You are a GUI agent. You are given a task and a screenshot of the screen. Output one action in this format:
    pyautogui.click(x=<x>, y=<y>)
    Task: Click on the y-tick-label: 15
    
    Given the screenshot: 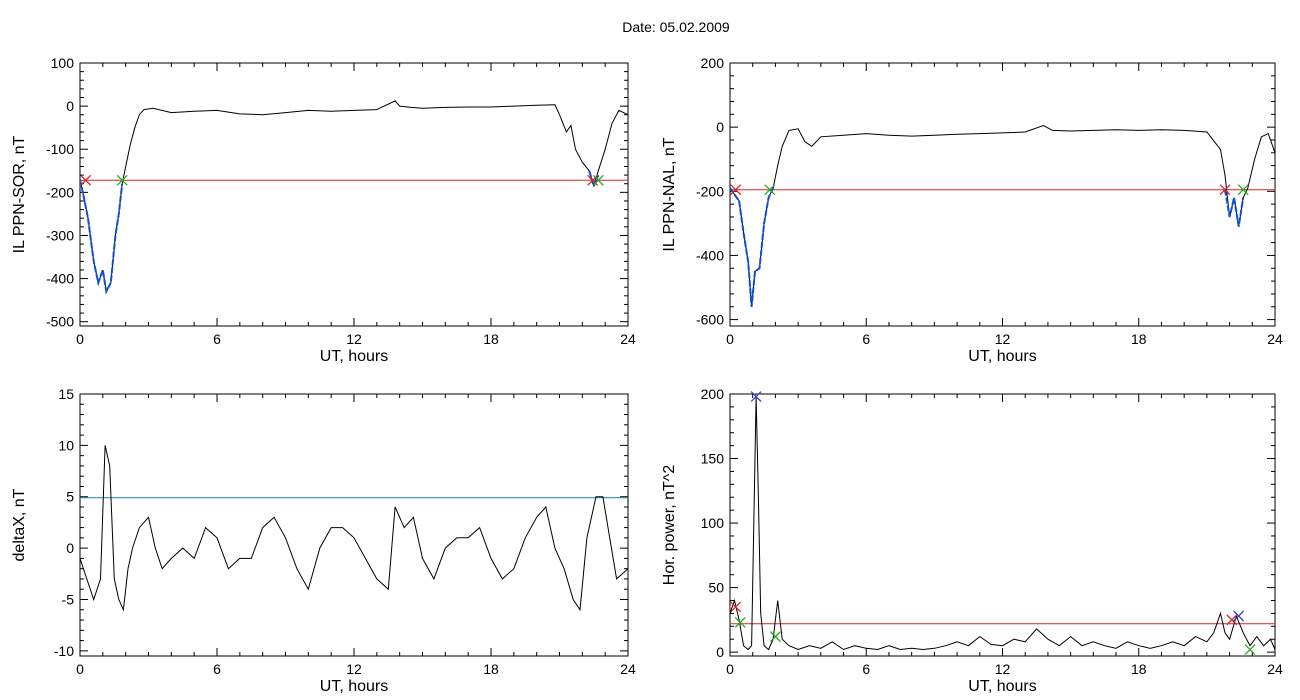 What is the action you would take?
    pyautogui.click(x=66, y=394)
    